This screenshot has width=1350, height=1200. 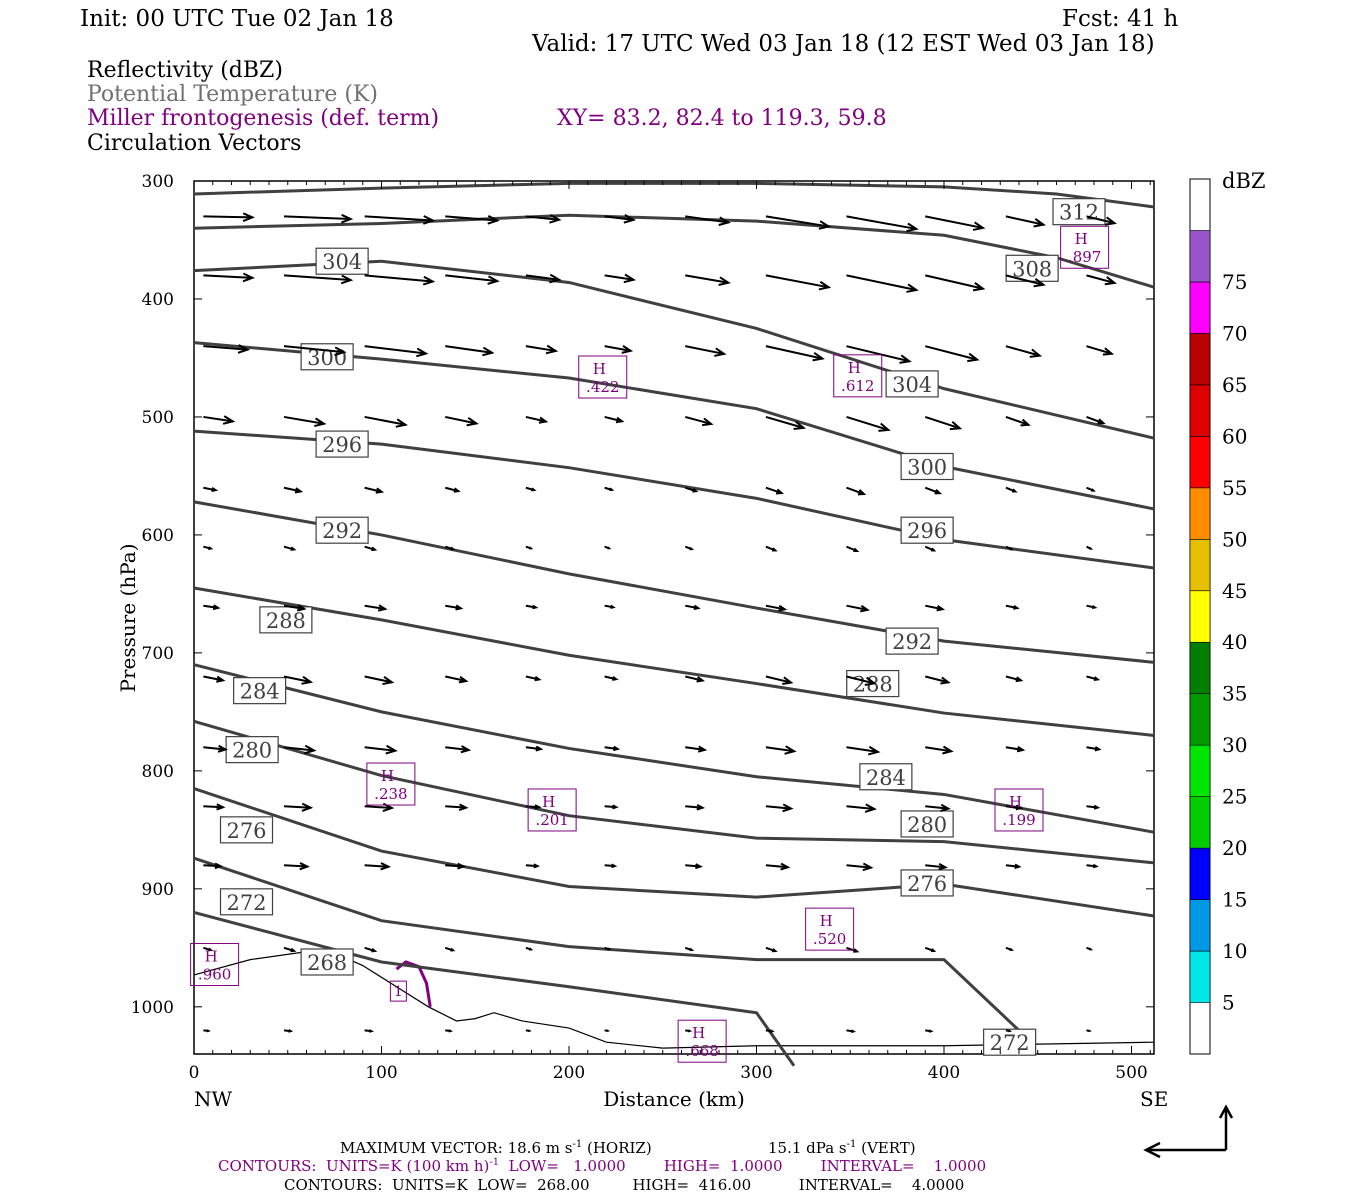 I want to click on theta-contour-label: 284, so click(x=886, y=778).